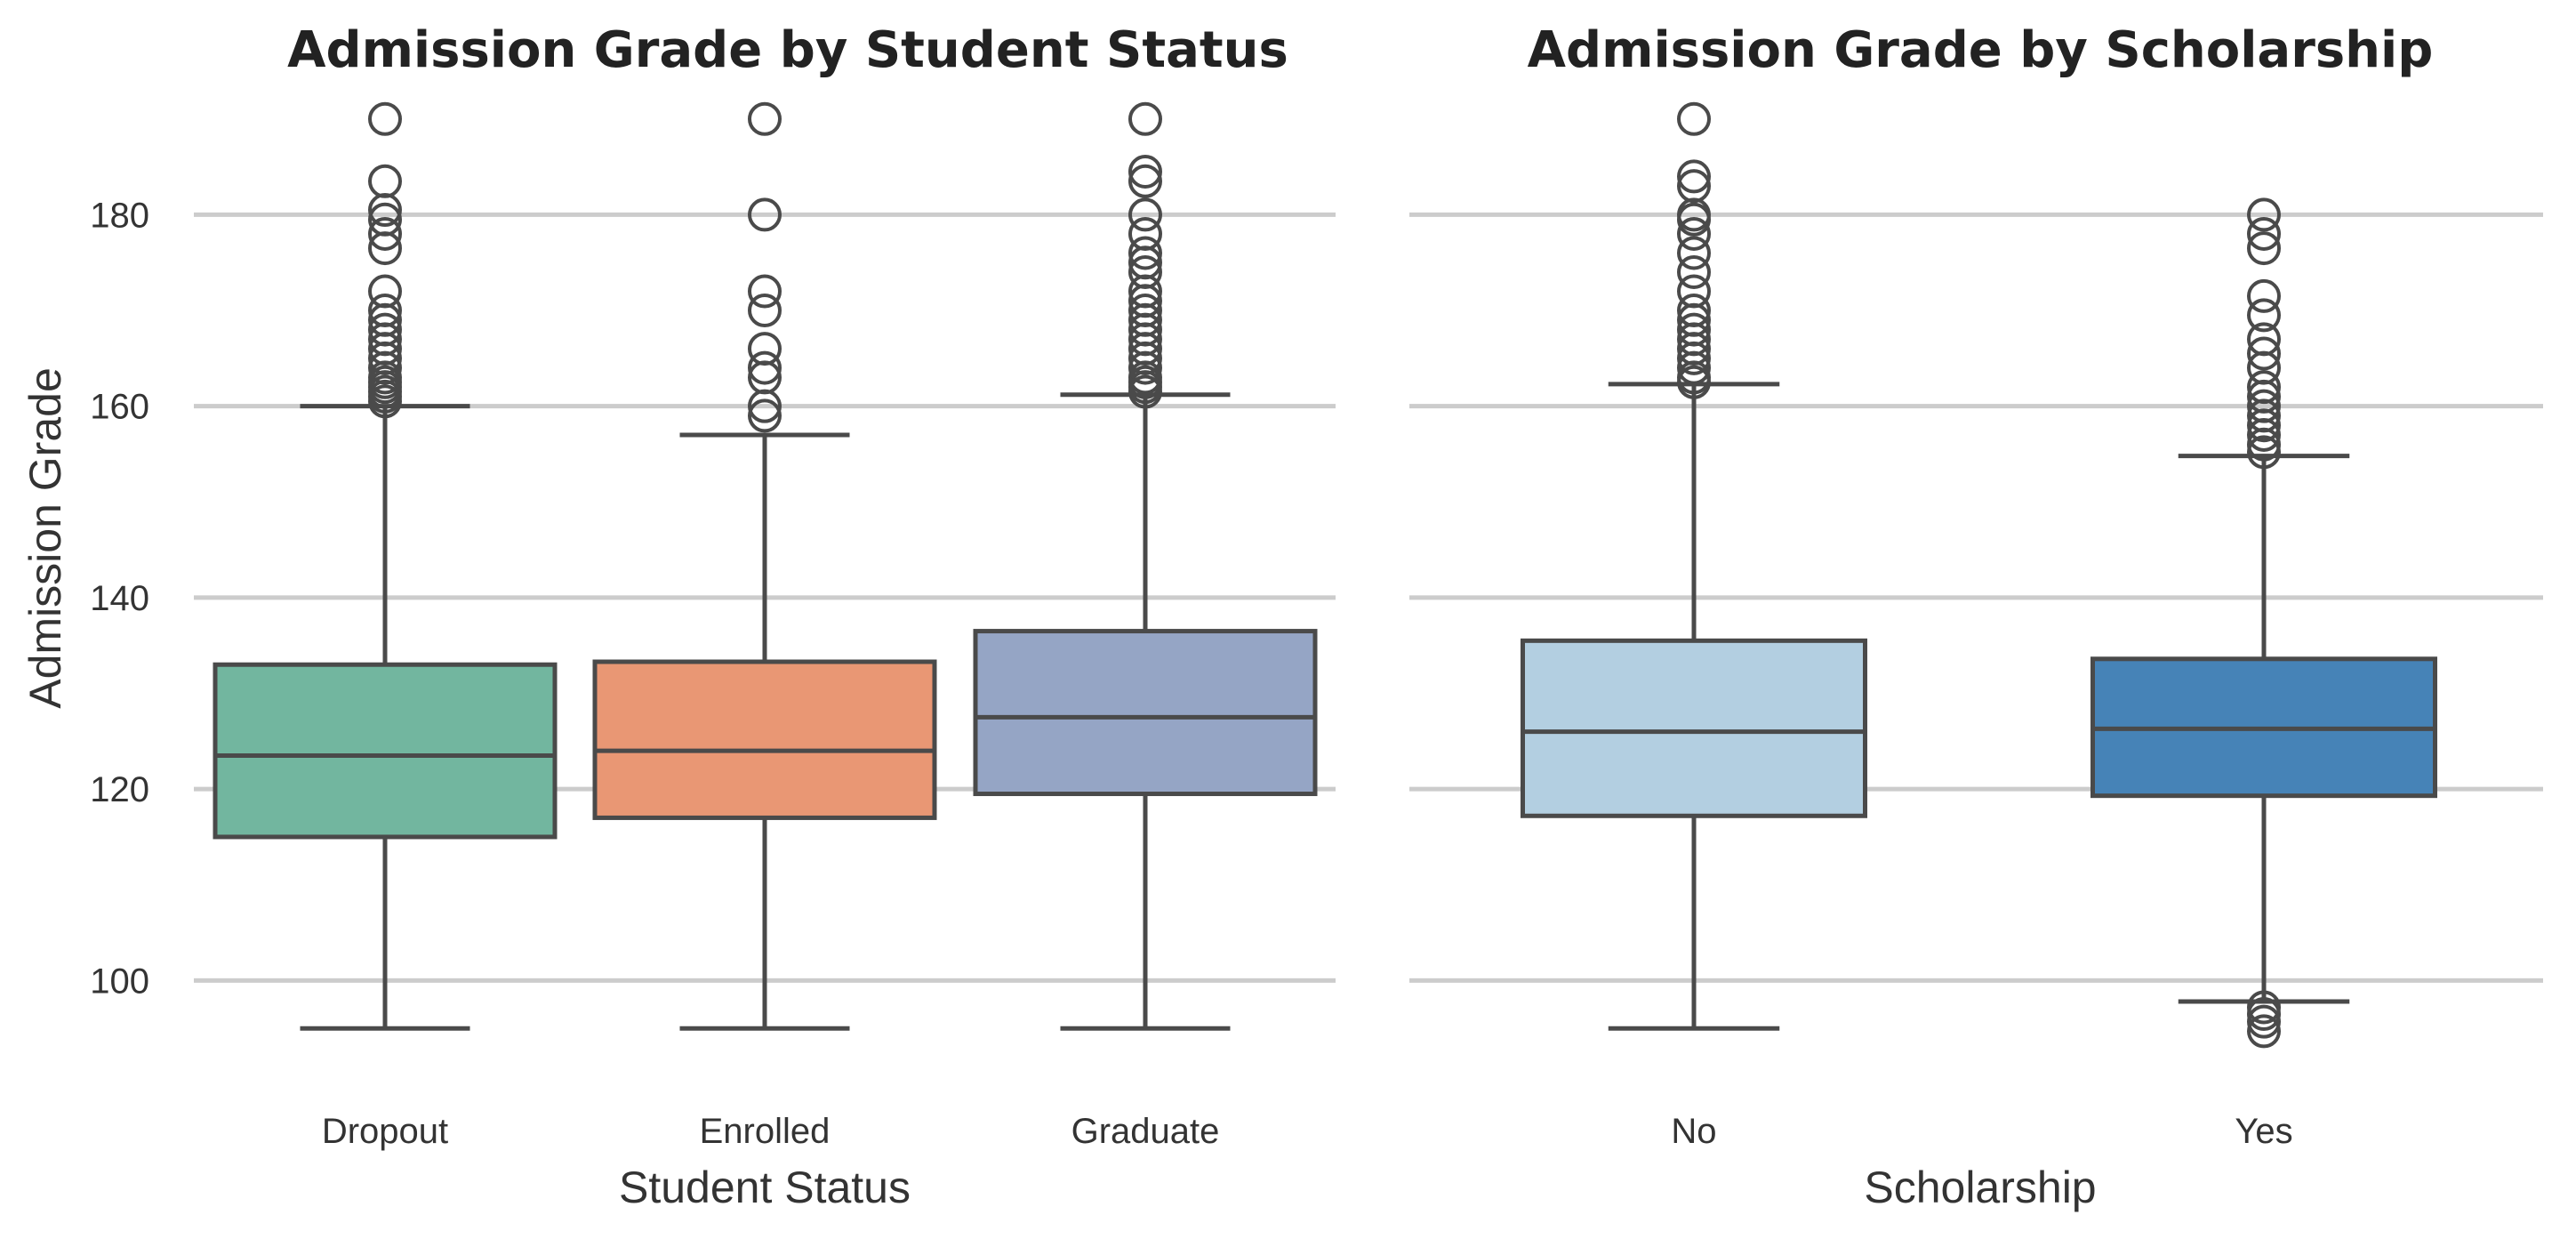 The width and height of the screenshot is (2576, 1239). What do you see at coordinates (1145, 1131) in the screenshot?
I see `x-tick-label: Graduate` at bounding box center [1145, 1131].